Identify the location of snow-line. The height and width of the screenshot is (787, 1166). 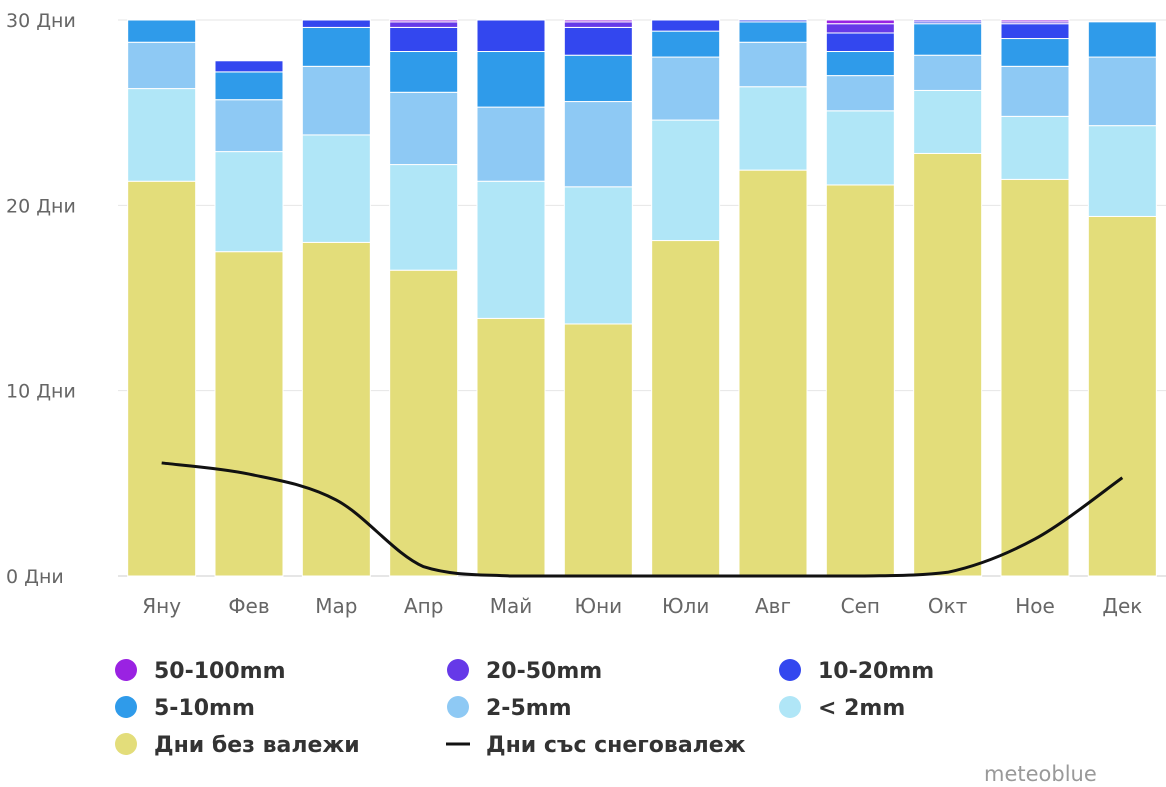
(642, 519).